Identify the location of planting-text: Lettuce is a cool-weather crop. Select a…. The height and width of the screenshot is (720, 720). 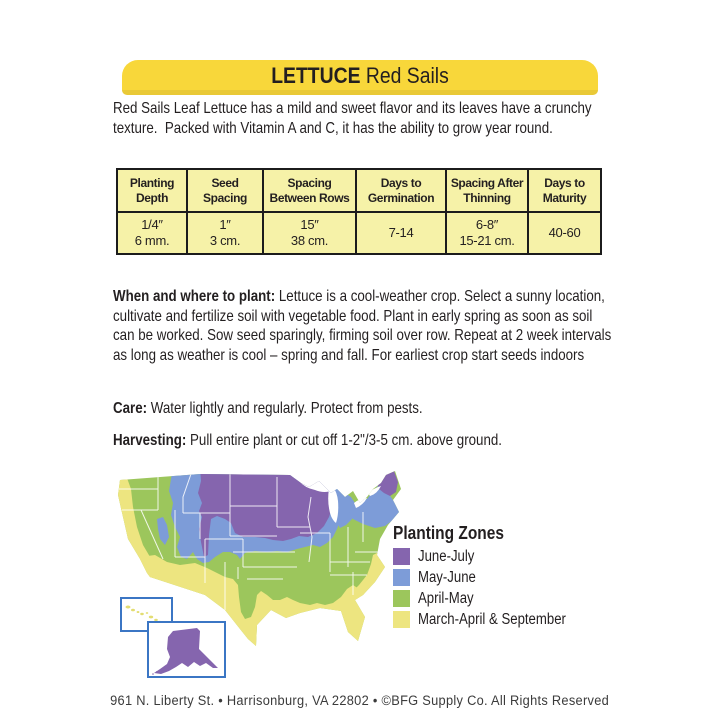
(364, 326).